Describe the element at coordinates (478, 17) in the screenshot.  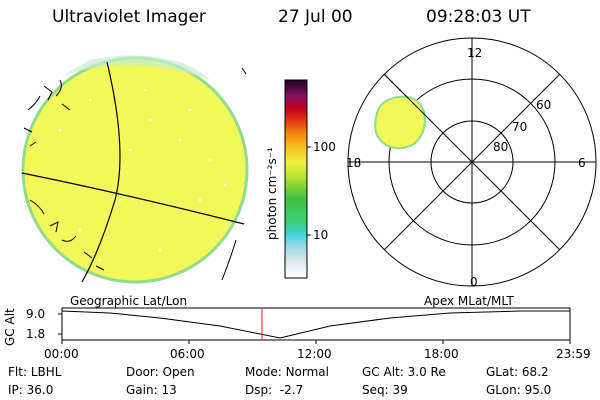
I see `time-label: 09:28:03 UT` at that location.